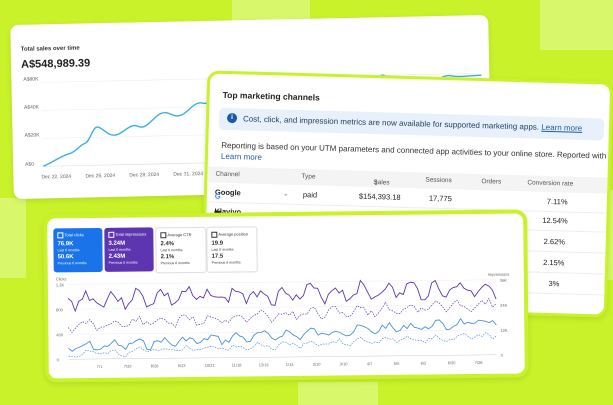 This screenshot has width=613, height=405. I want to click on conversion-cell: 3%, so click(554, 283).